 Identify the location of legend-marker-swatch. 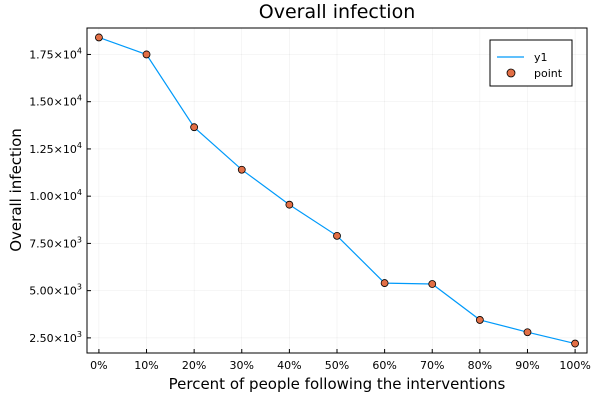
(511, 73).